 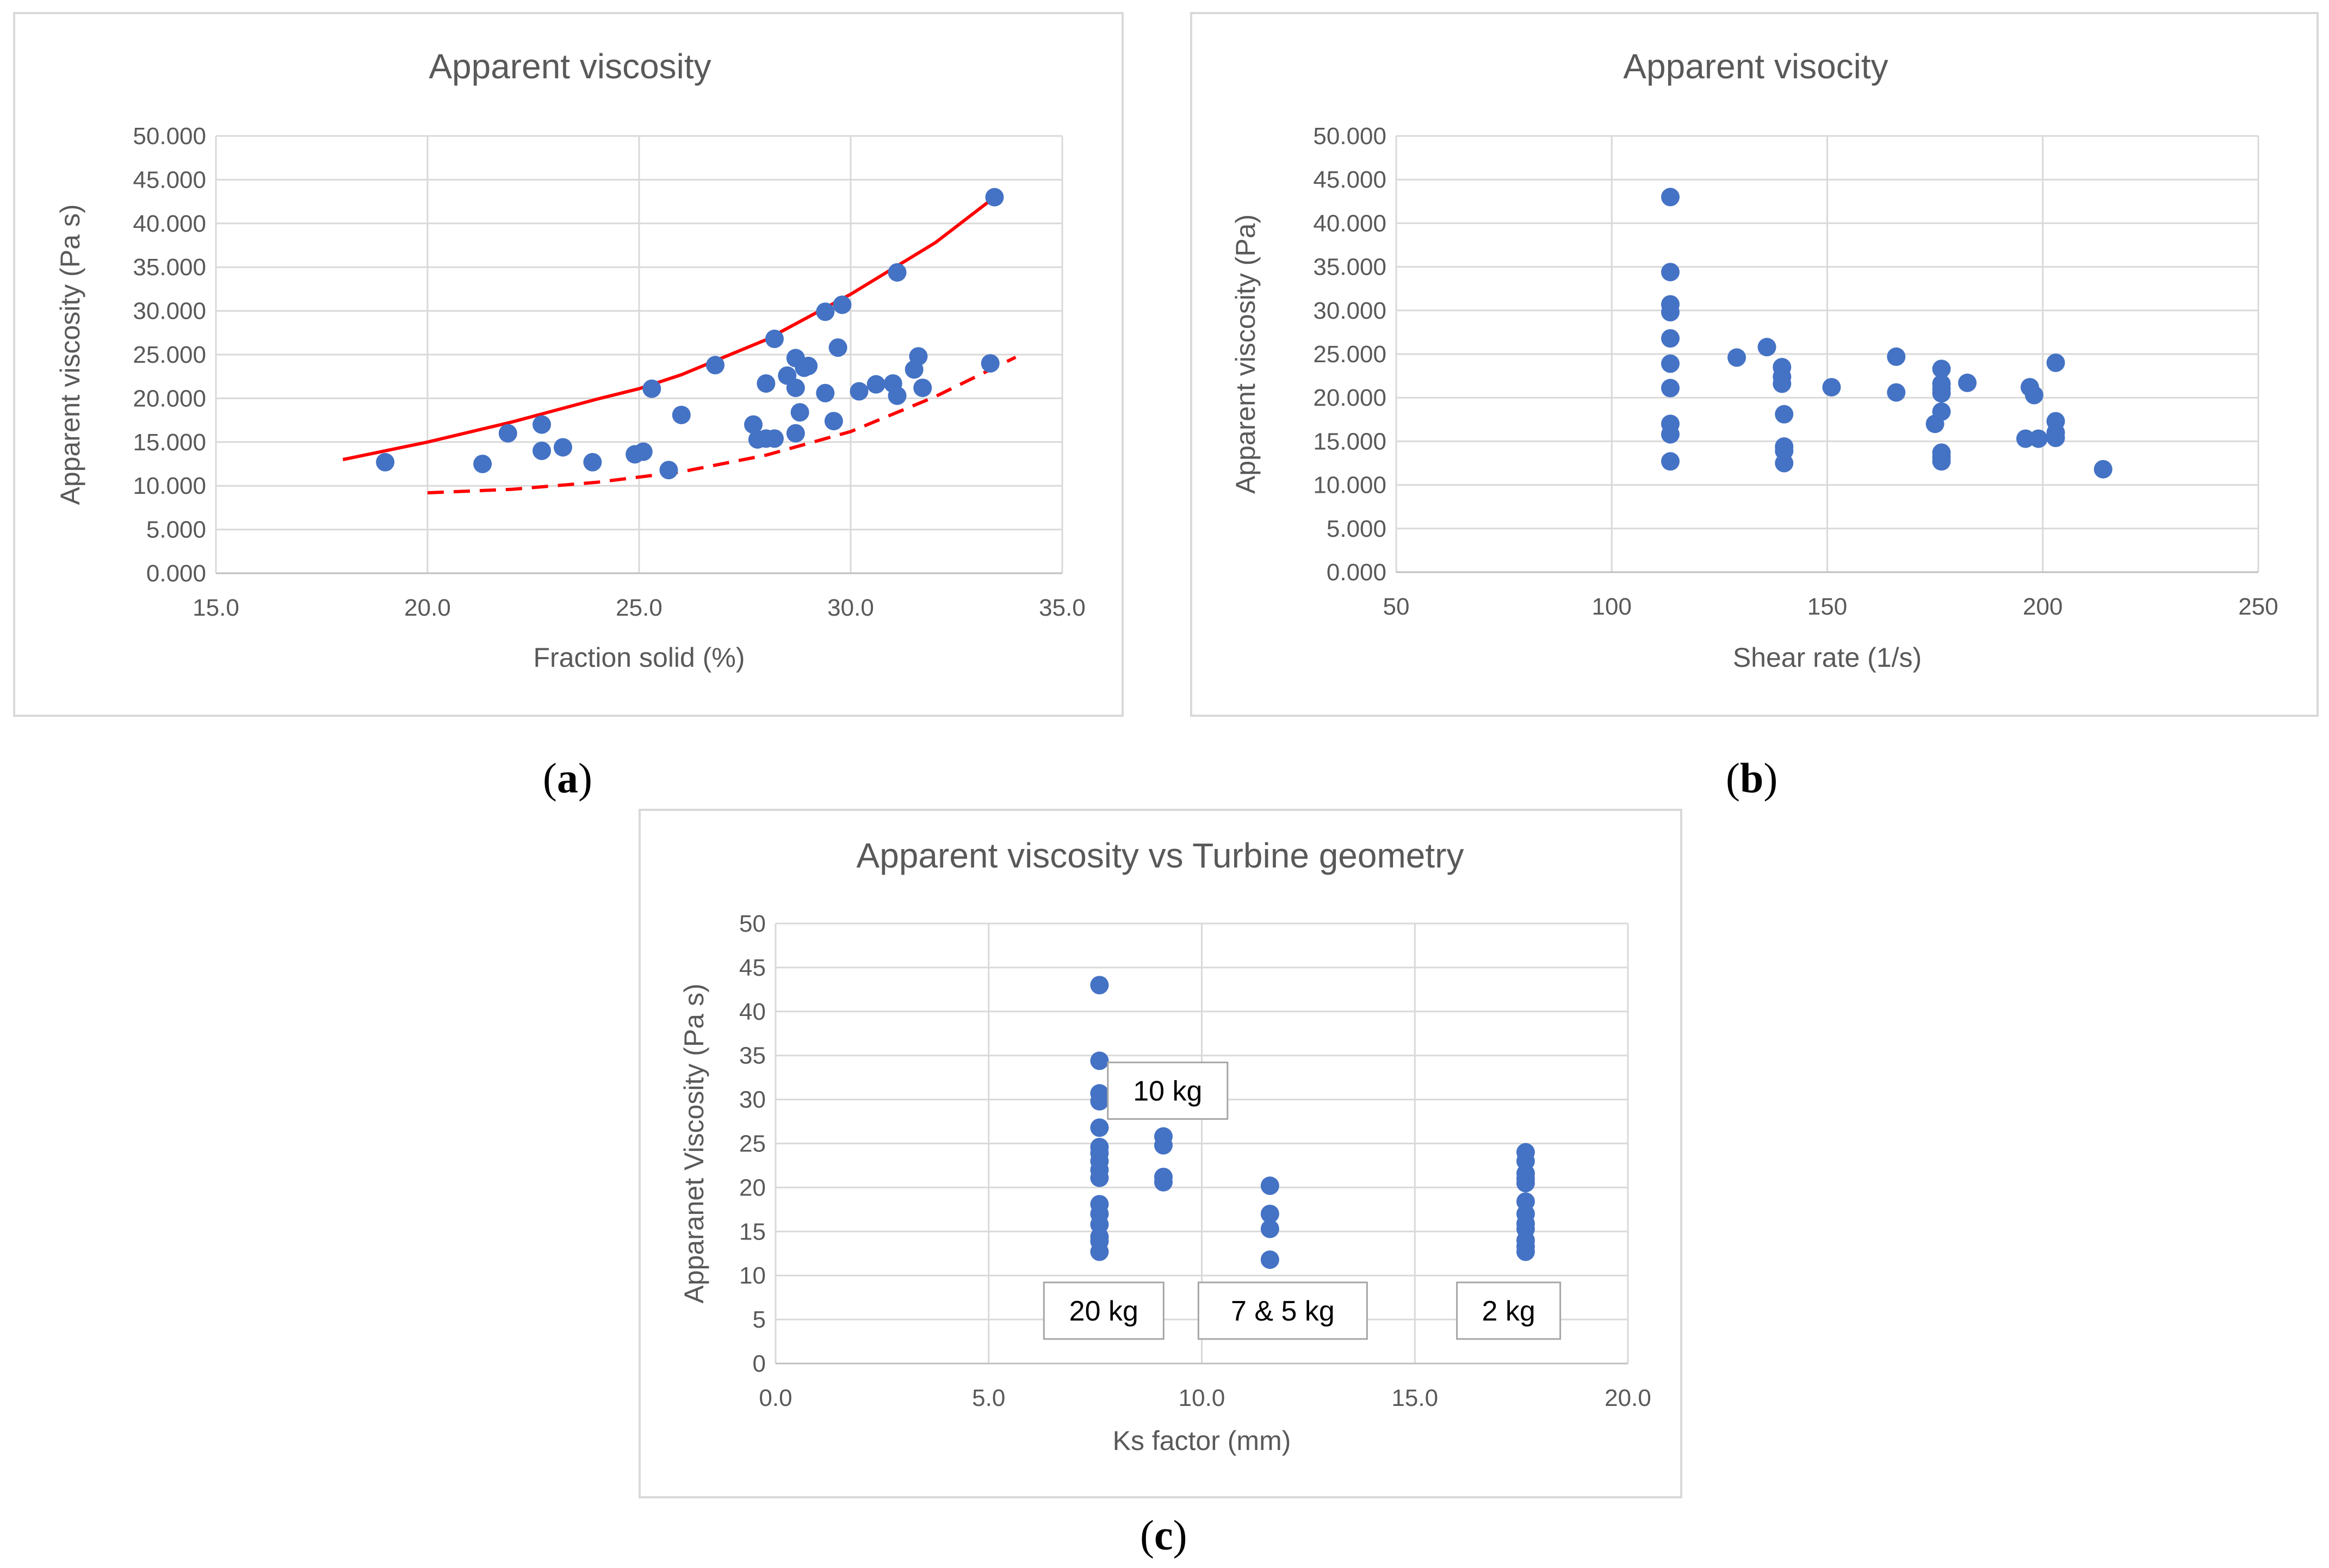 I want to click on chart-b-x-tick-label: 150, so click(x=1827, y=607).